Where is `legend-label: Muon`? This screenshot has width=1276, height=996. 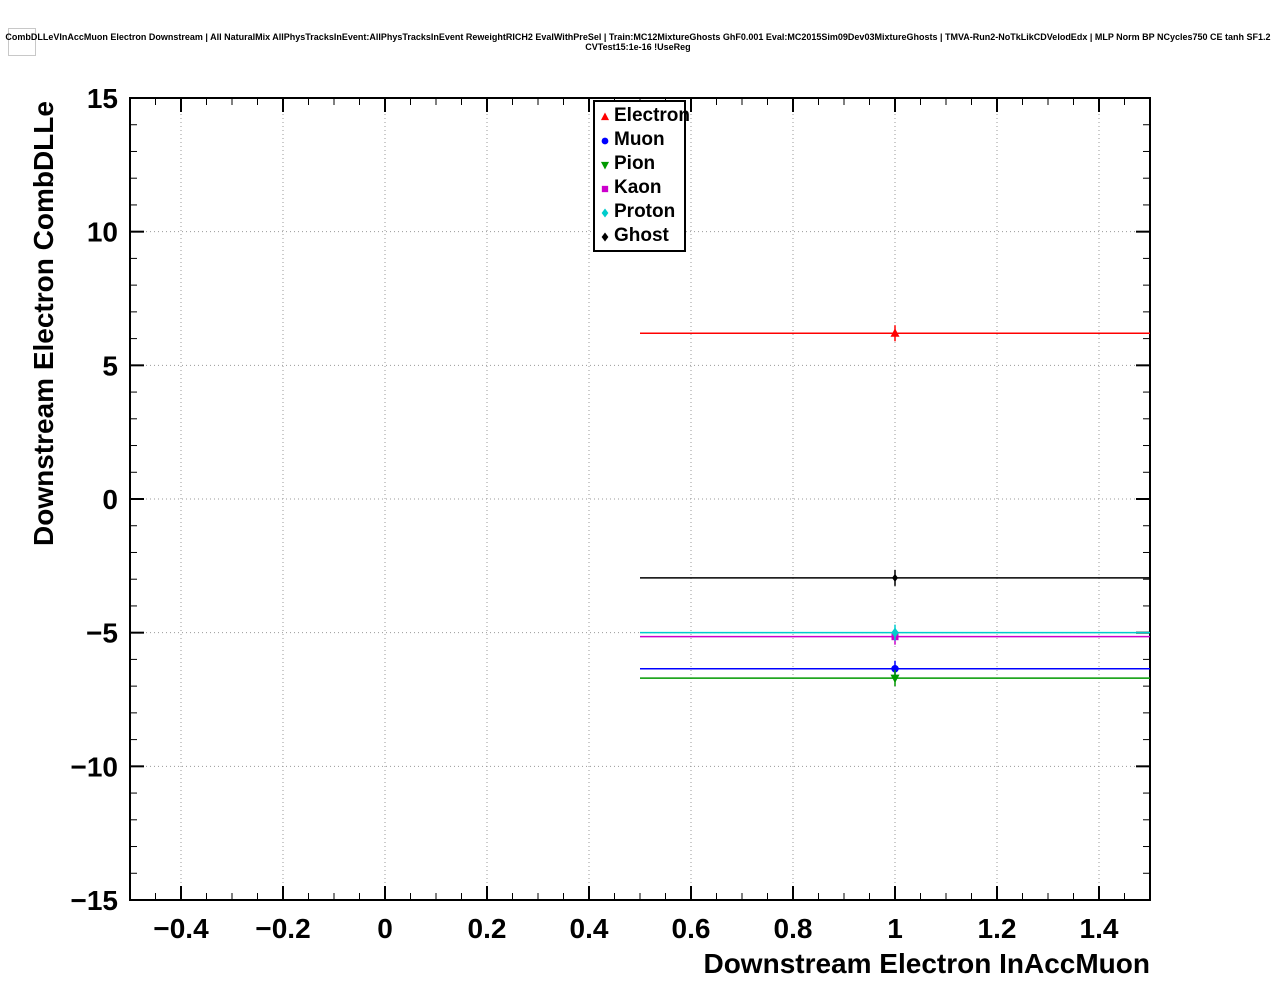 legend-label: Muon is located at coordinates (639, 139).